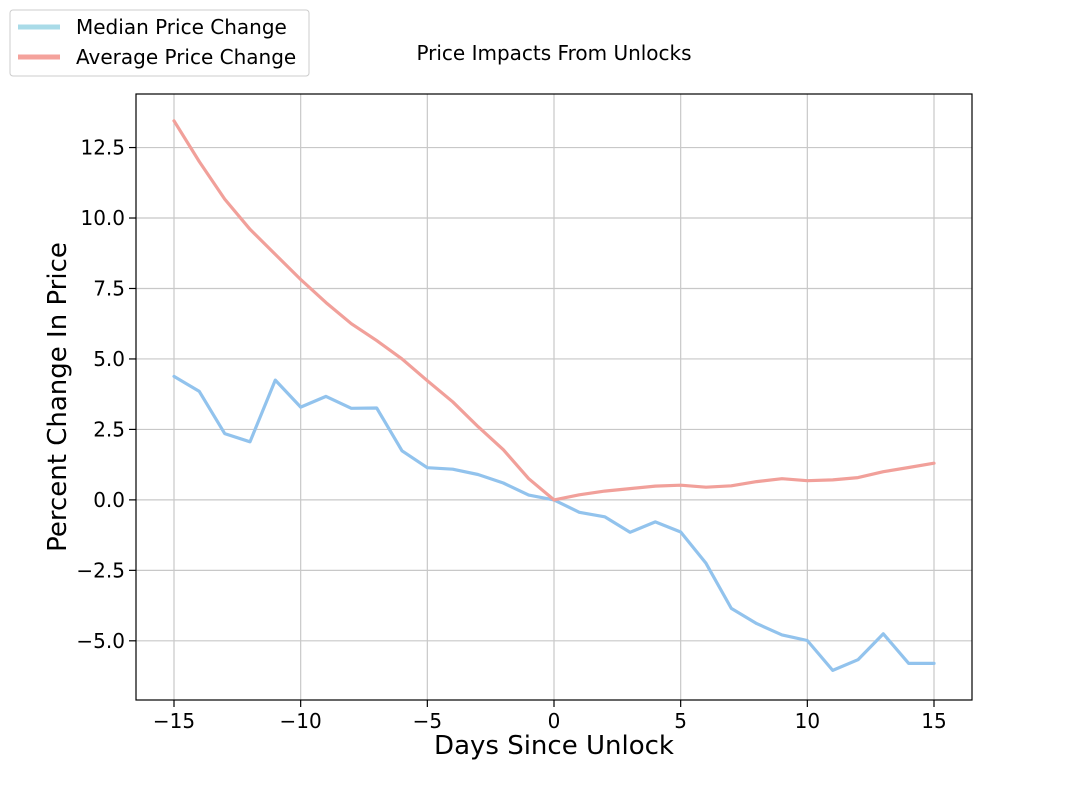  Describe the element at coordinates (427, 721) in the screenshot. I see `x-tick-label: −5` at that location.